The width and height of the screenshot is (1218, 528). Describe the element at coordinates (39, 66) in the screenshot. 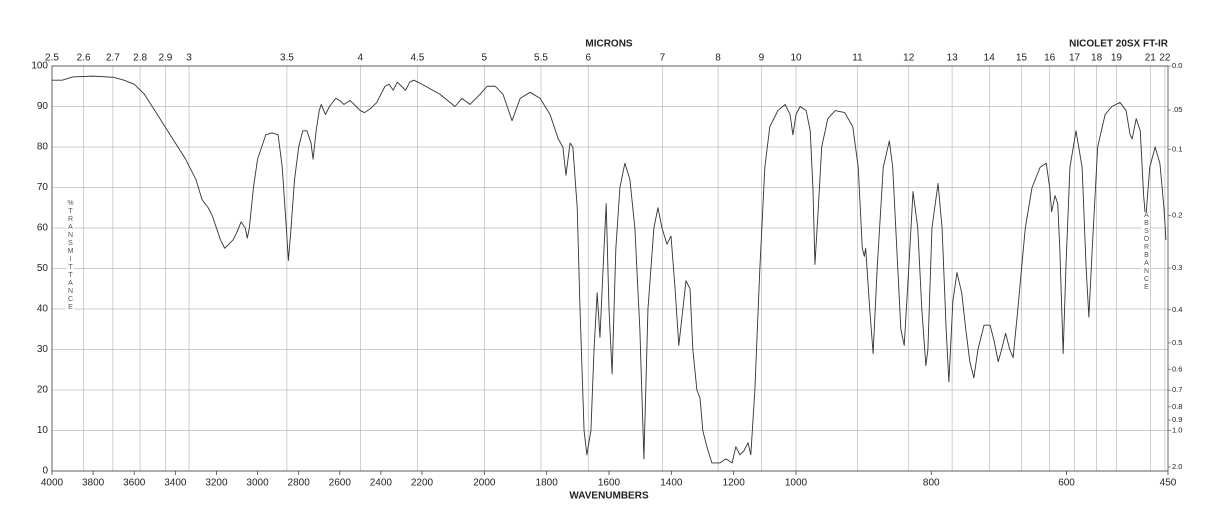

I see `y-tick-label: 100` at that location.